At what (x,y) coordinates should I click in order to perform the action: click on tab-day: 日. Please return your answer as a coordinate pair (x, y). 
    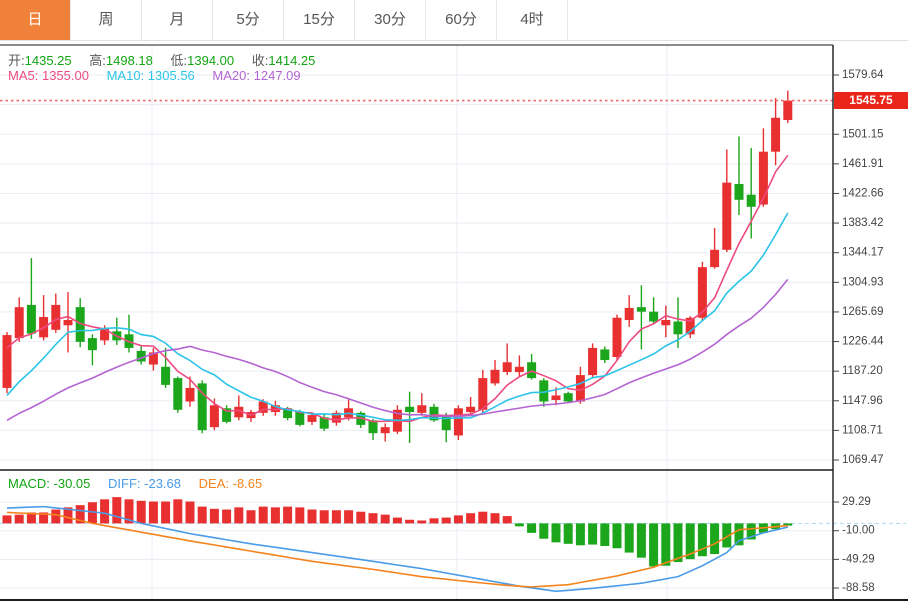
    Looking at the image, I should click on (35, 20).